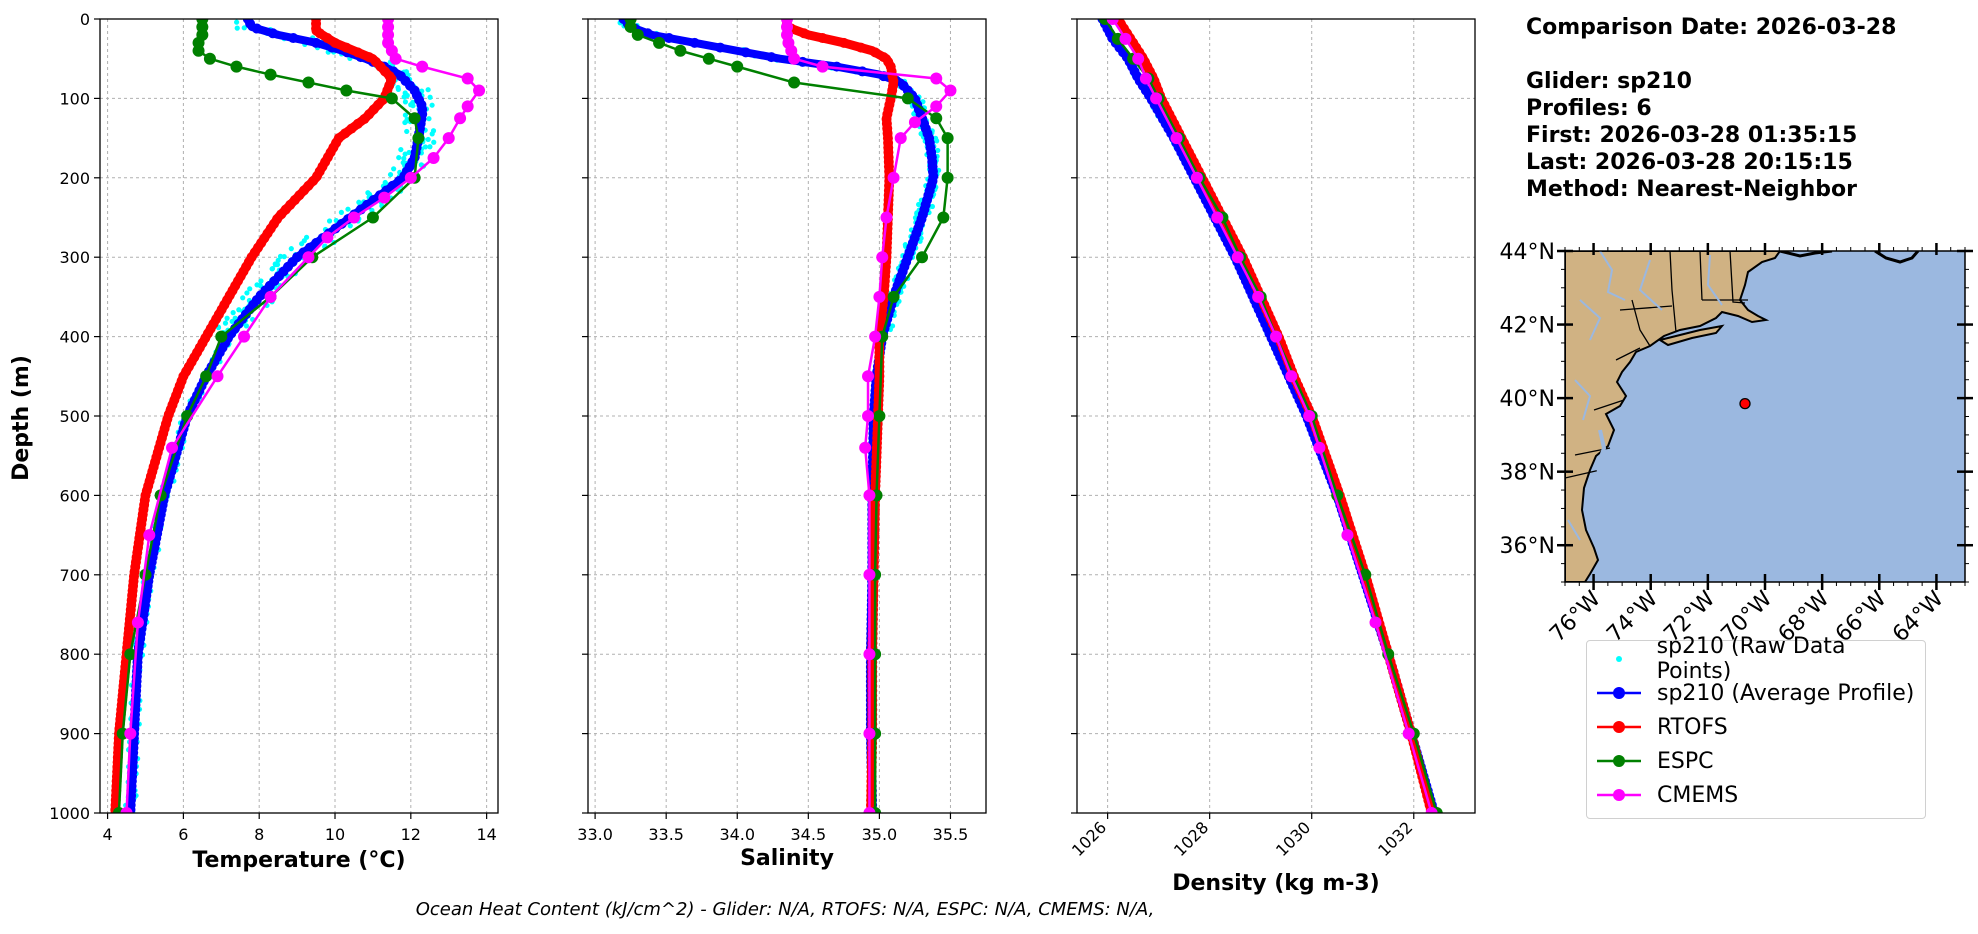 The height and width of the screenshot is (934, 1978). I want to click on lat-tick-label: 40°N, so click(1527, 399).